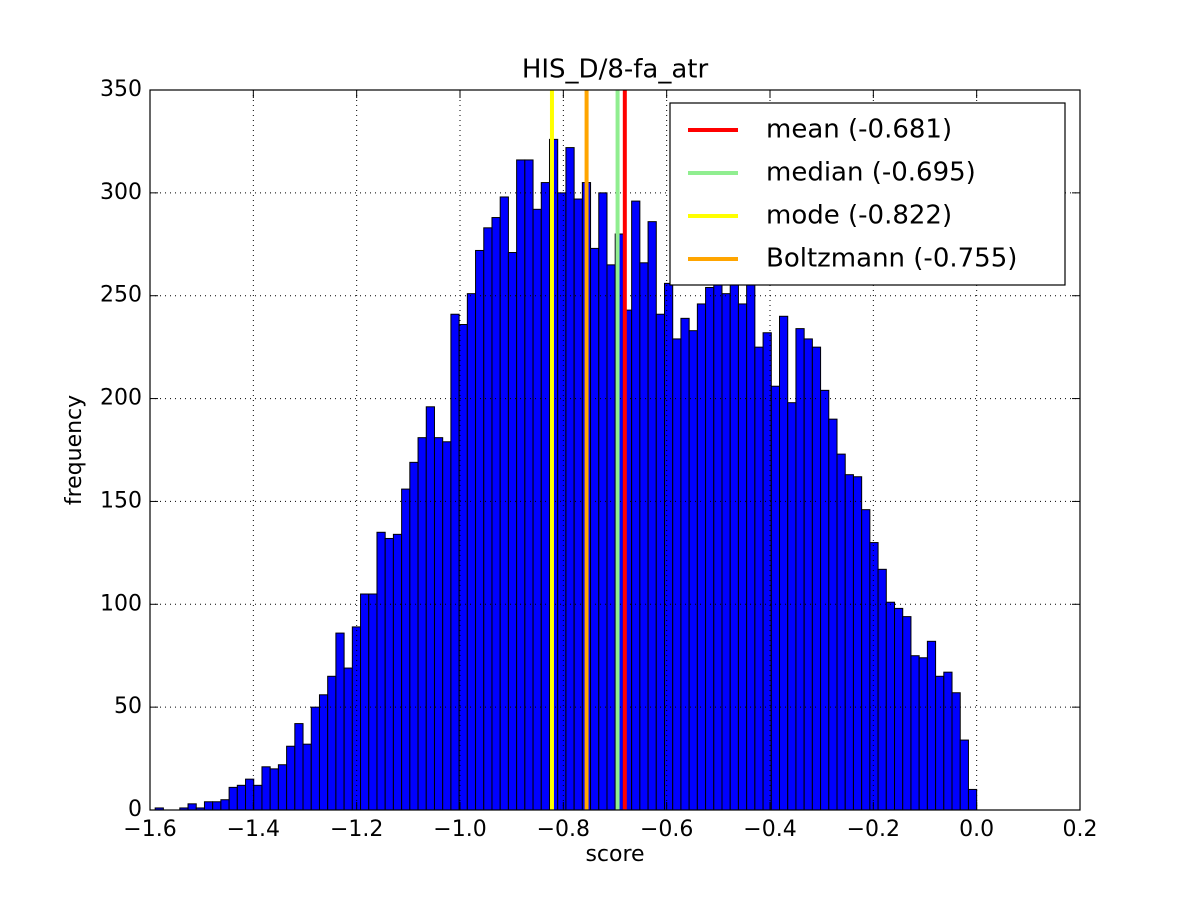  I want to click on y-tick-label: 0, so click(135, 809).